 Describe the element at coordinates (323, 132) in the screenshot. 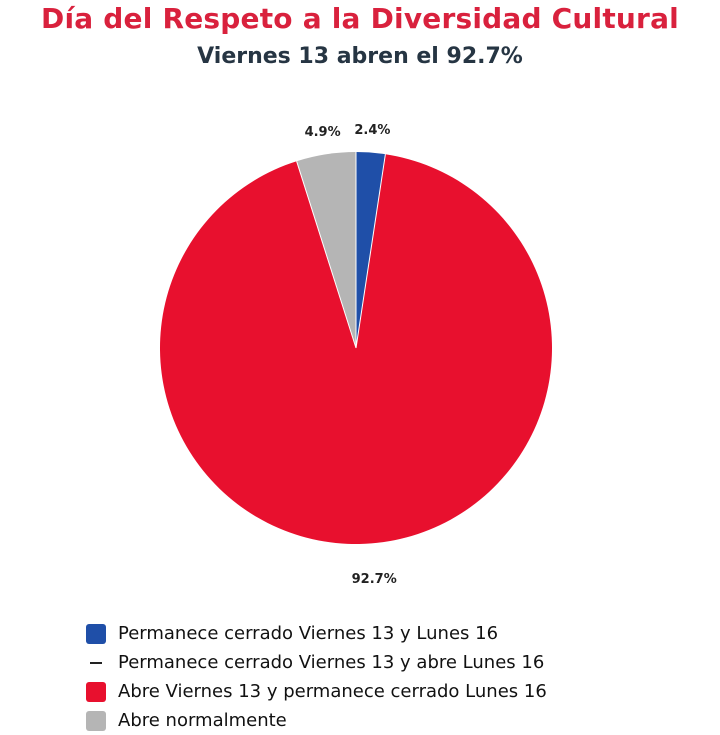

I see `data-label-abre-normalmente: 4.9%` at that location.